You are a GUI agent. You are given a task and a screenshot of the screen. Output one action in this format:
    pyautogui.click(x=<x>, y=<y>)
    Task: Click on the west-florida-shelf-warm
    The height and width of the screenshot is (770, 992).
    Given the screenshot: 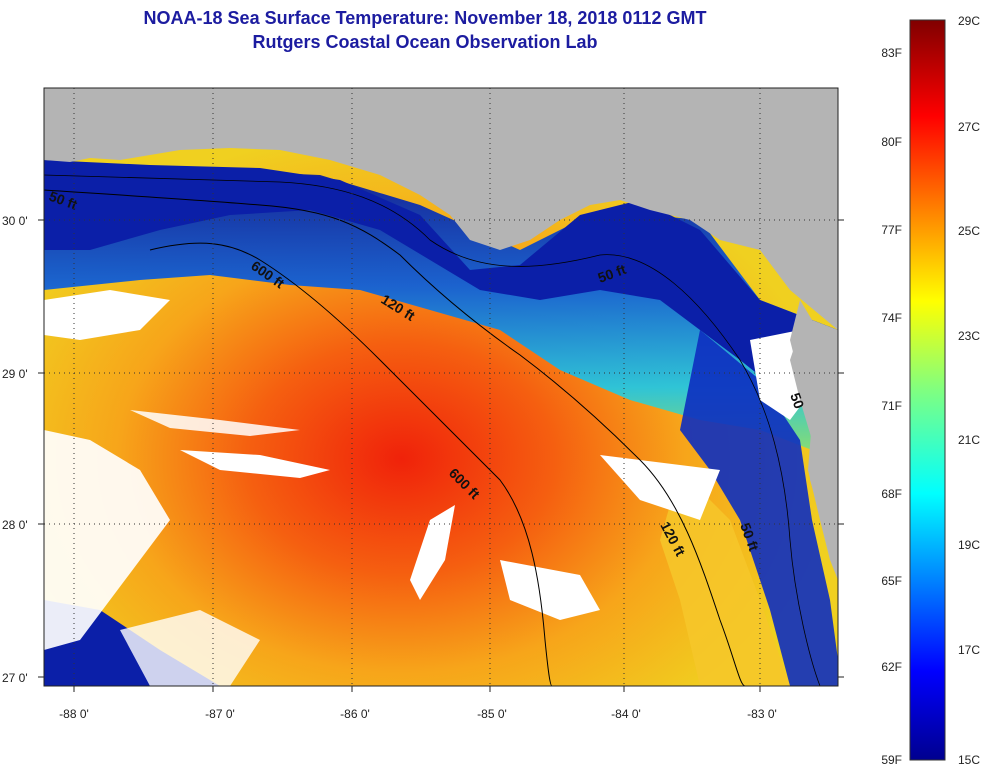 What is the action you would take?
    pyautogui.click(x=725, y=578)
    